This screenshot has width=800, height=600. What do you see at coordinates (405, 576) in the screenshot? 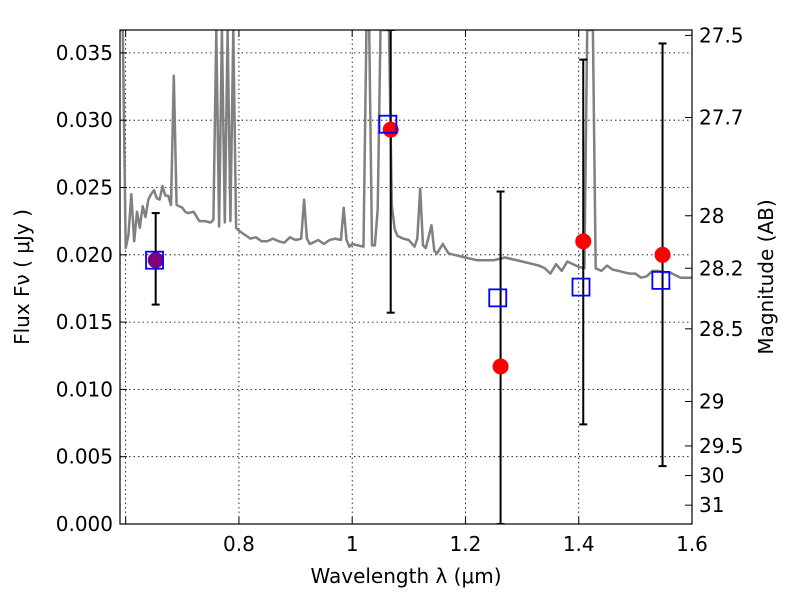
I see `x-axis-label: Wavelength λ (μm)` at bounding box center [405, 576].